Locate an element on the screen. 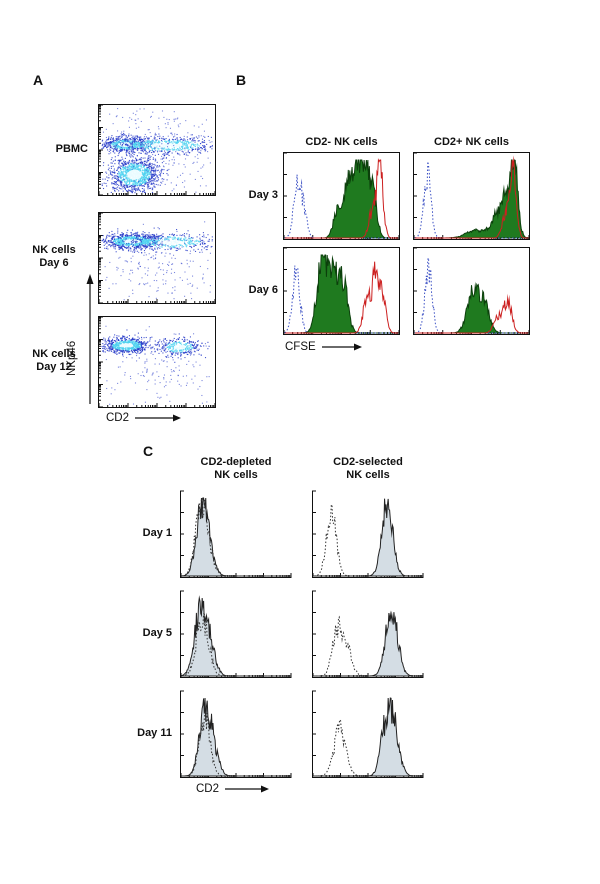 Image resolution: width=600 pixels, height=884 pixels. flow-histogram-day11-depleted is located at coordinates (236, 734).